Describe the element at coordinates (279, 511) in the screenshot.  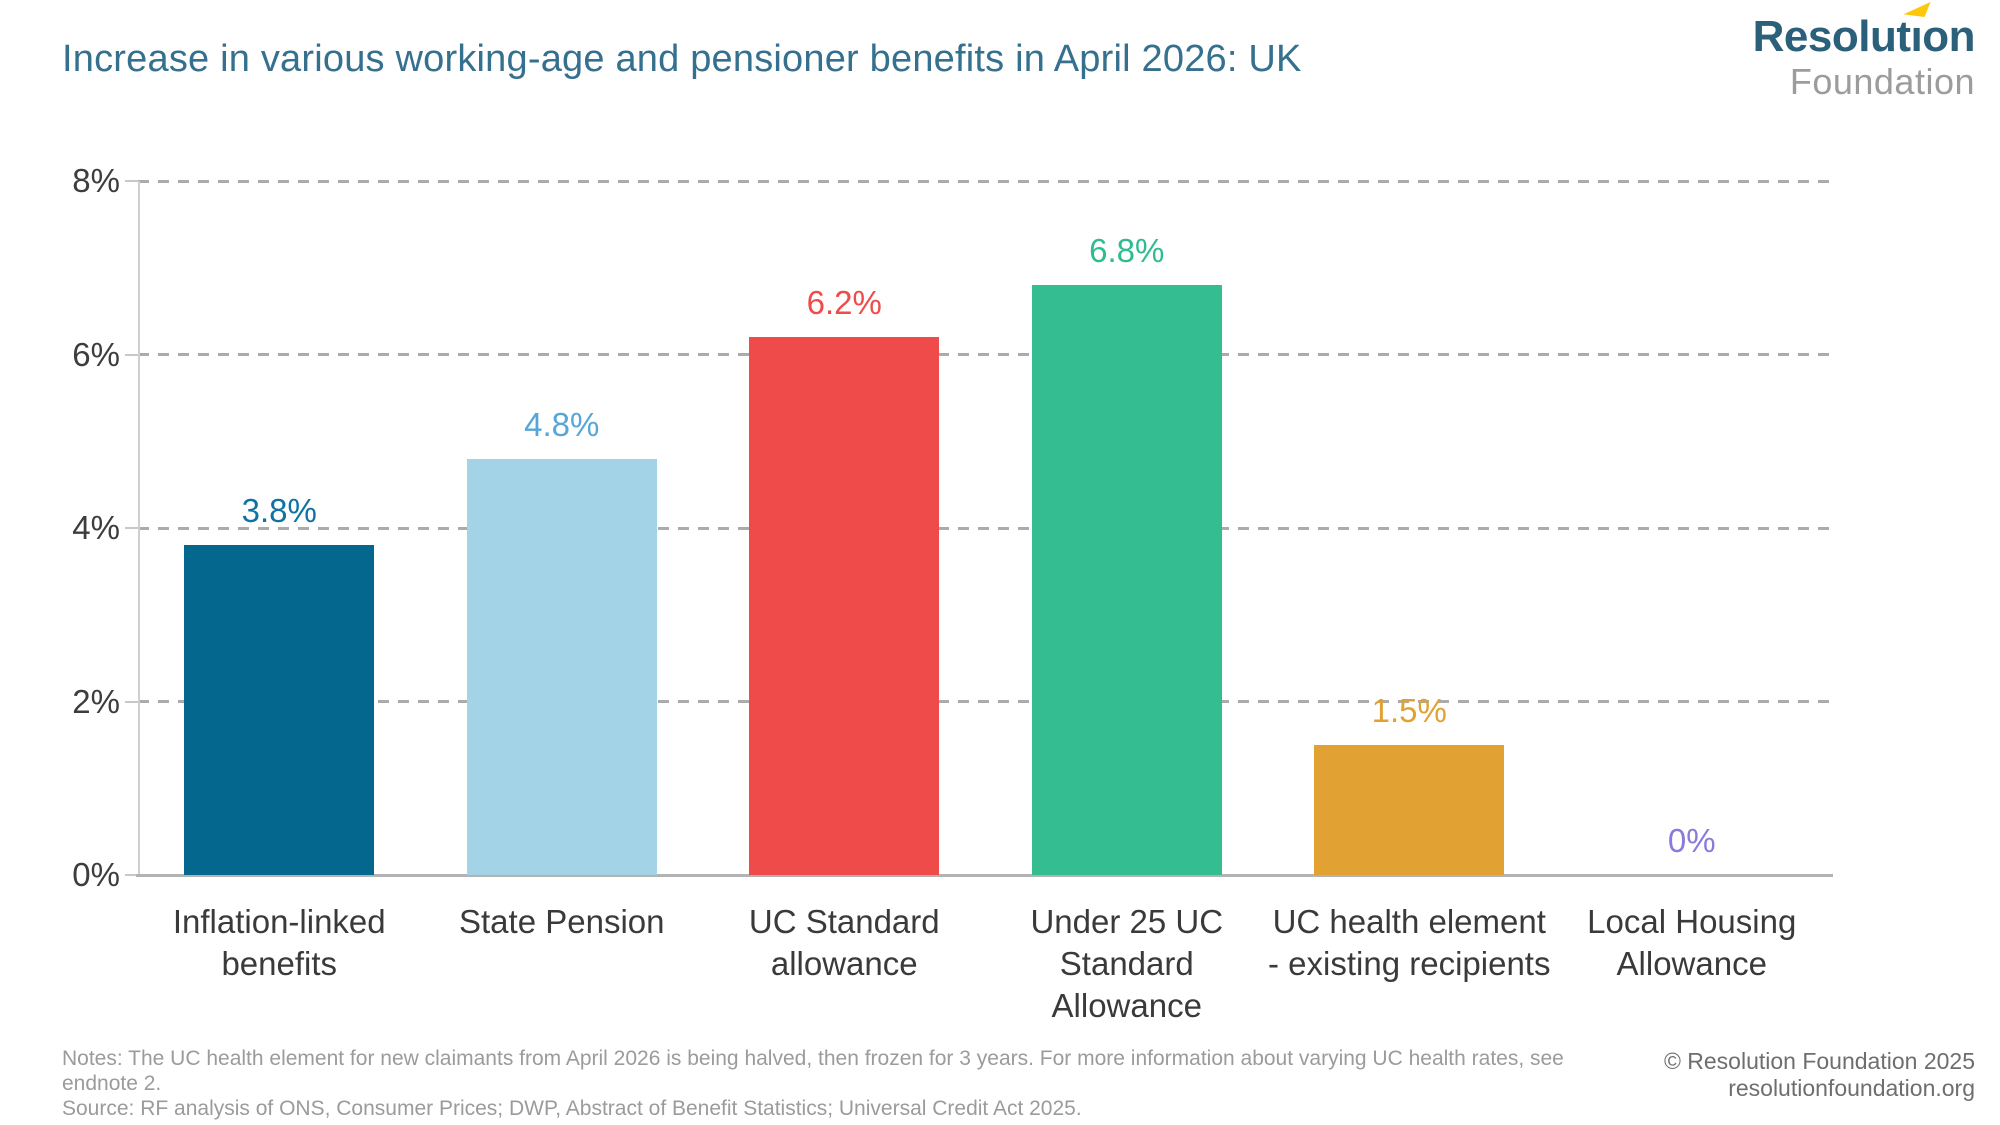
I see `bar-value-label-1: 3.8%` at that location.